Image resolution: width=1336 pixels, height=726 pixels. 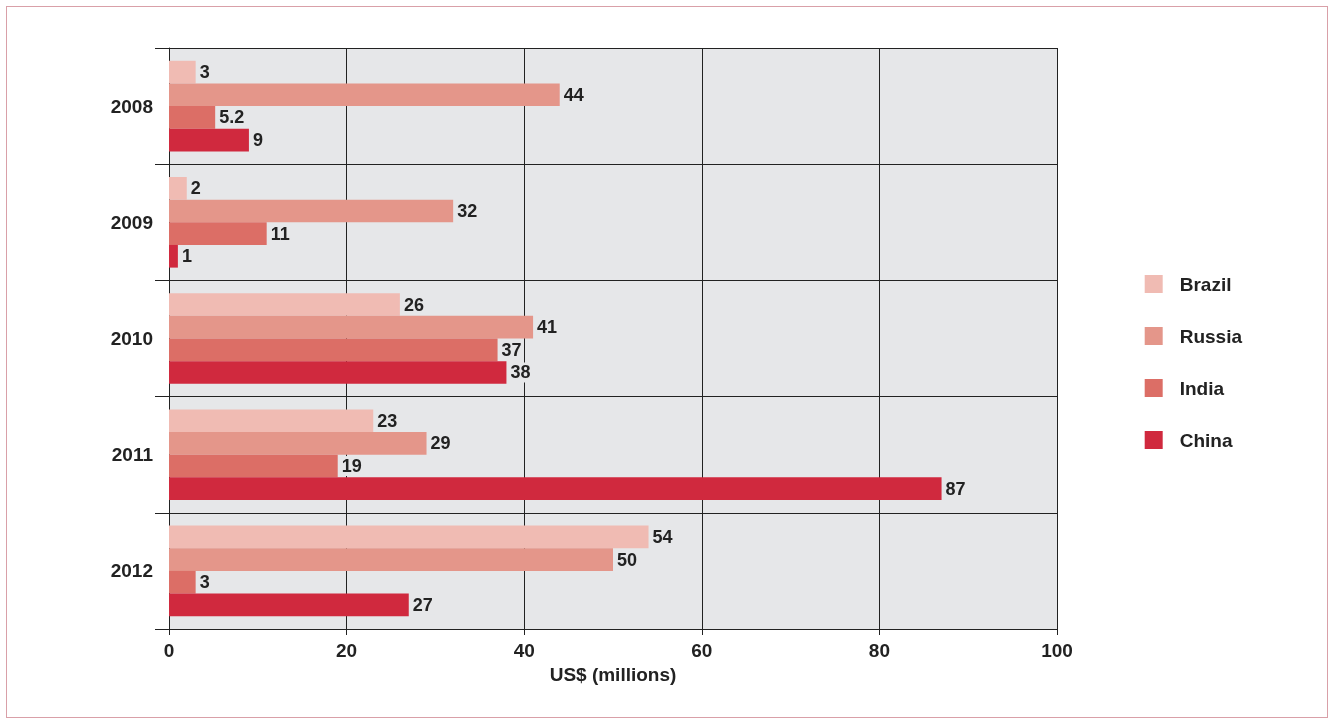 I want to click on x-tick-label: 60, so click(x=702, y=650).